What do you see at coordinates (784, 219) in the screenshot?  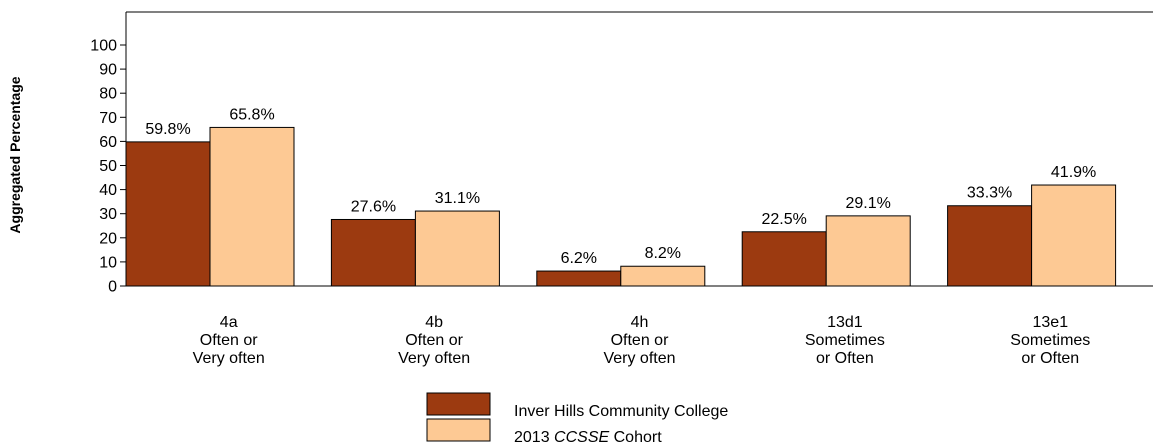 I see `data-label: 22.5%` at bounding box center [784, 219].